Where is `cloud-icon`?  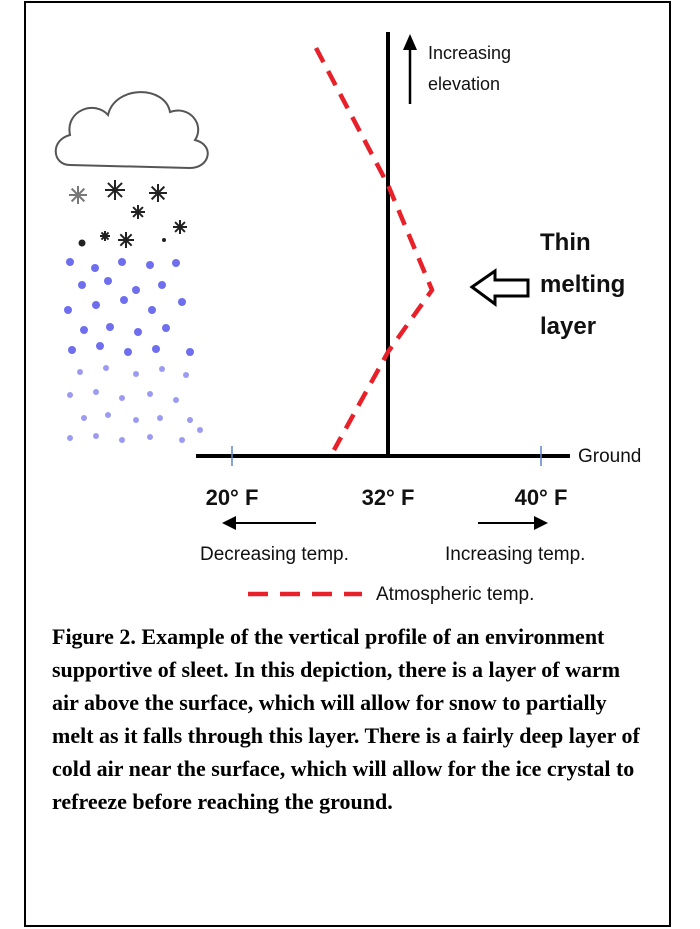 cloud-icon is located at coordinates (131, 130).